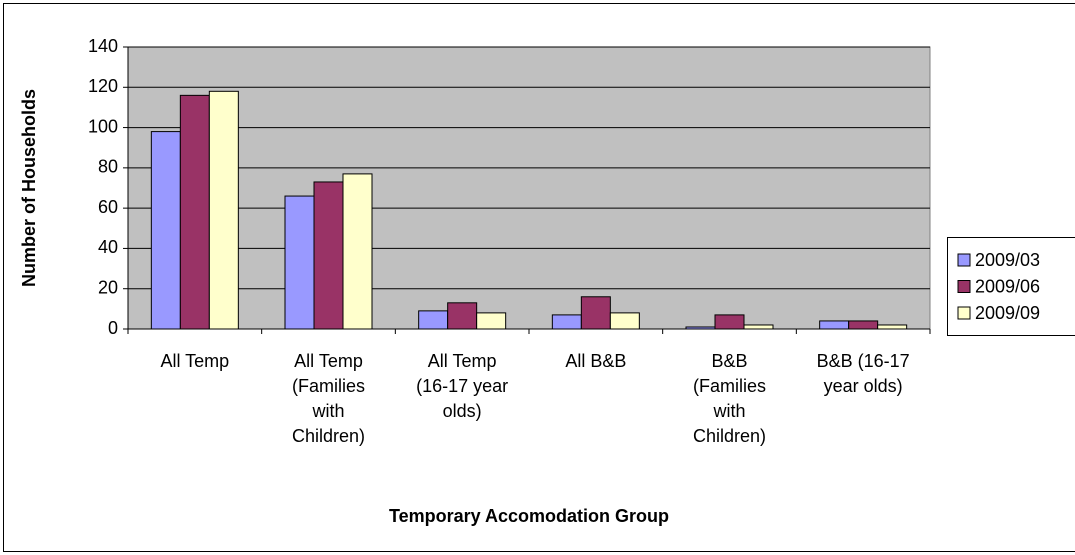  Describe the element at coordinates (103, 86) in the screenshot. I see `y-tick-label: 120` at that location.